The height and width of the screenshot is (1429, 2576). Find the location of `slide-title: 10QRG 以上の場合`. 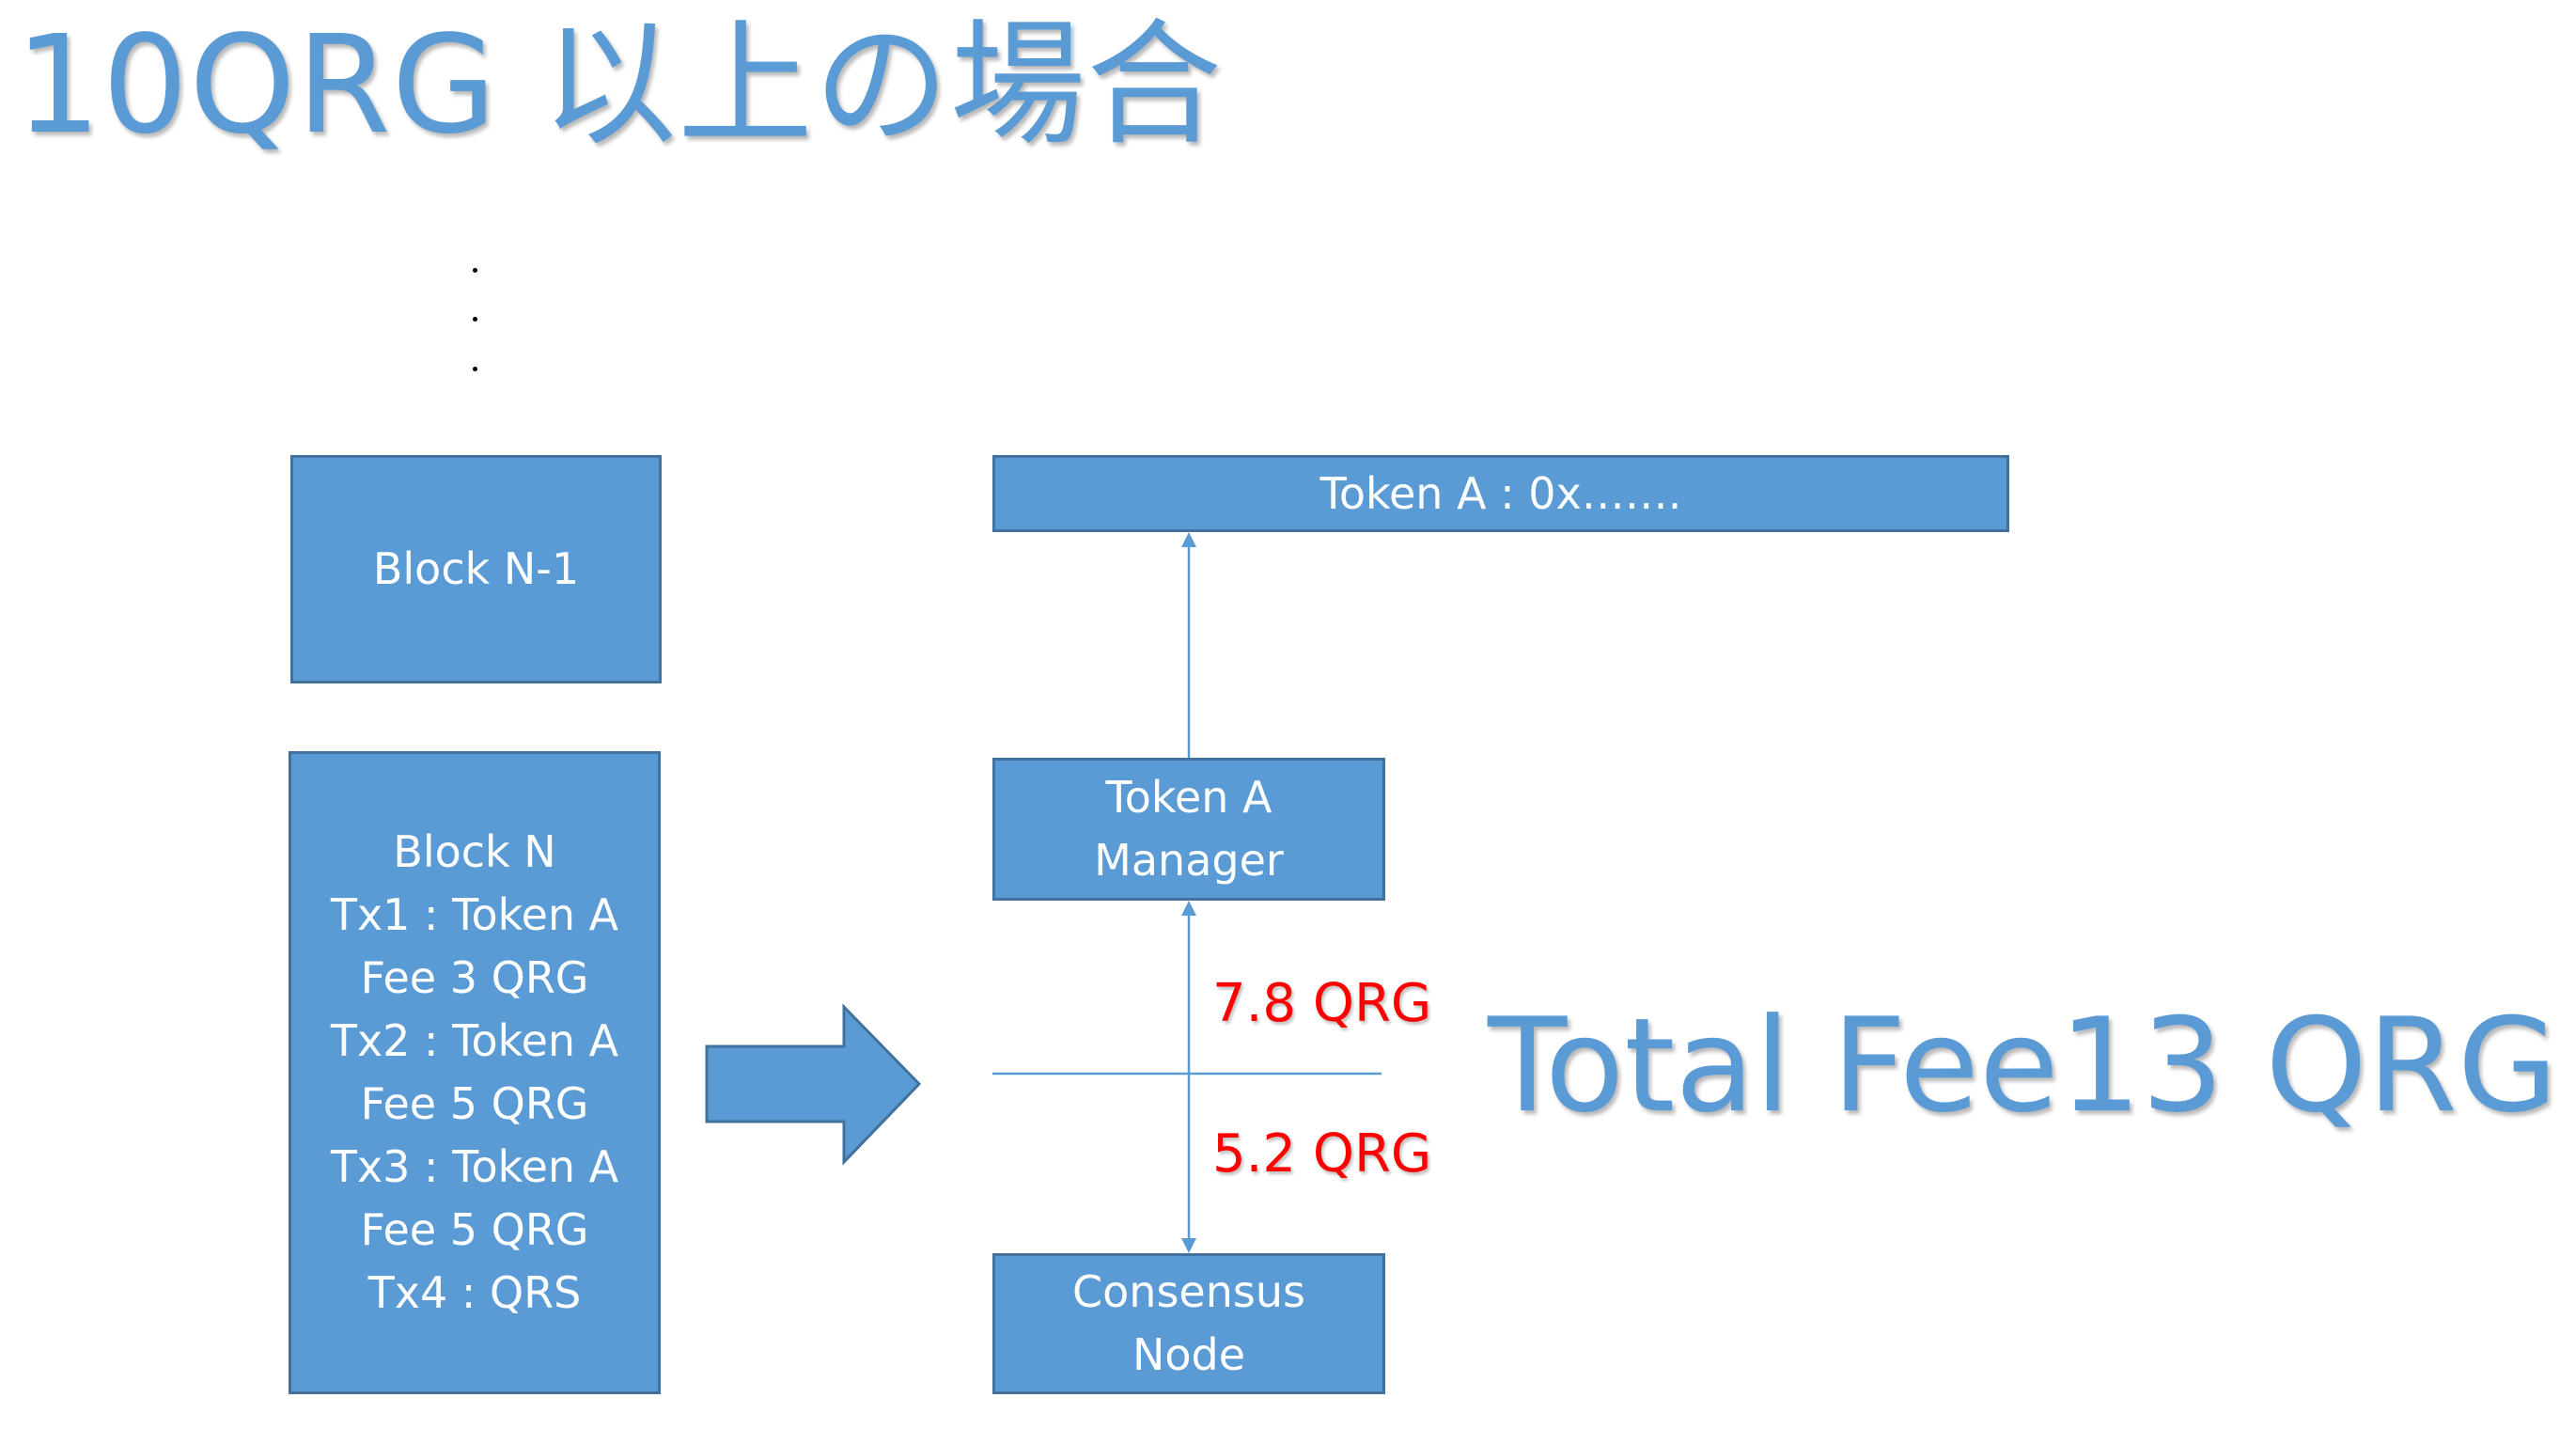

slide-title: 10QRG 以上の場合 is located at coordinates (619, 85).